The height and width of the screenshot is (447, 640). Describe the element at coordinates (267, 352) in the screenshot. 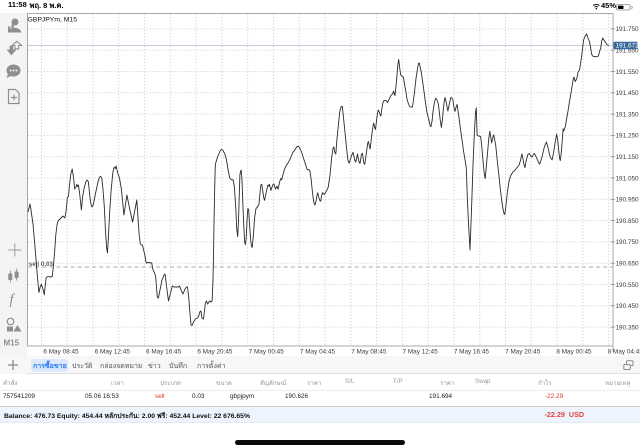

I see `svg-text: 7 May 00:45` at that location.